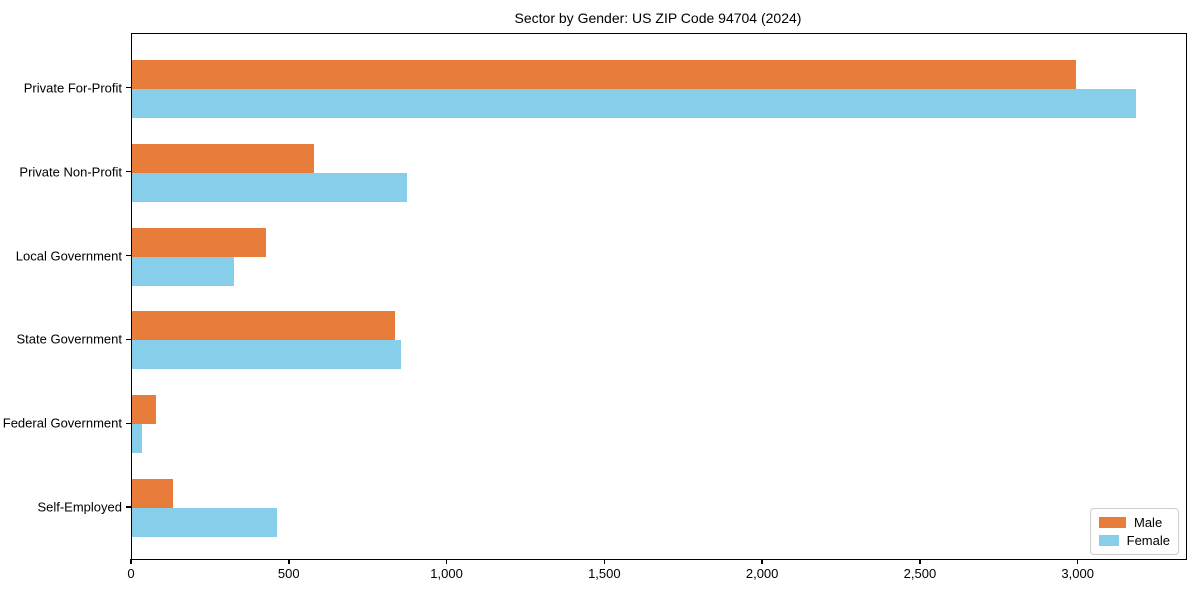 The height and width of the screenshot is (600, 1200). Describe the element at coordinates (131, 573) in the screenshot. I see `x-tick-label-0: 0` at that location.